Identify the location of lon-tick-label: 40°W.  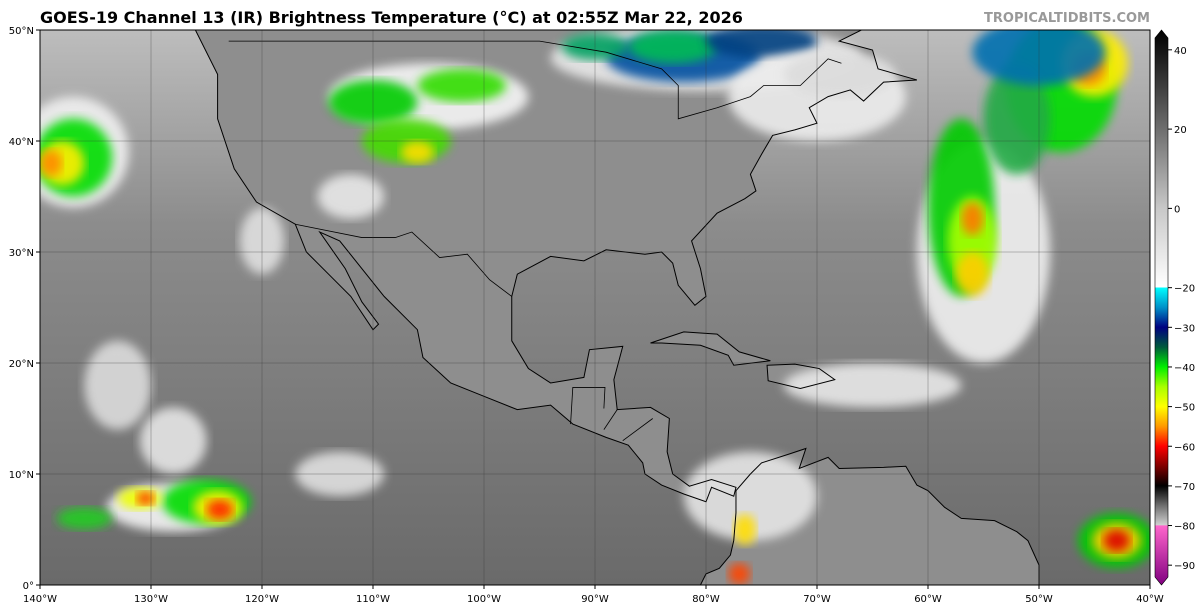
(1150, 599).